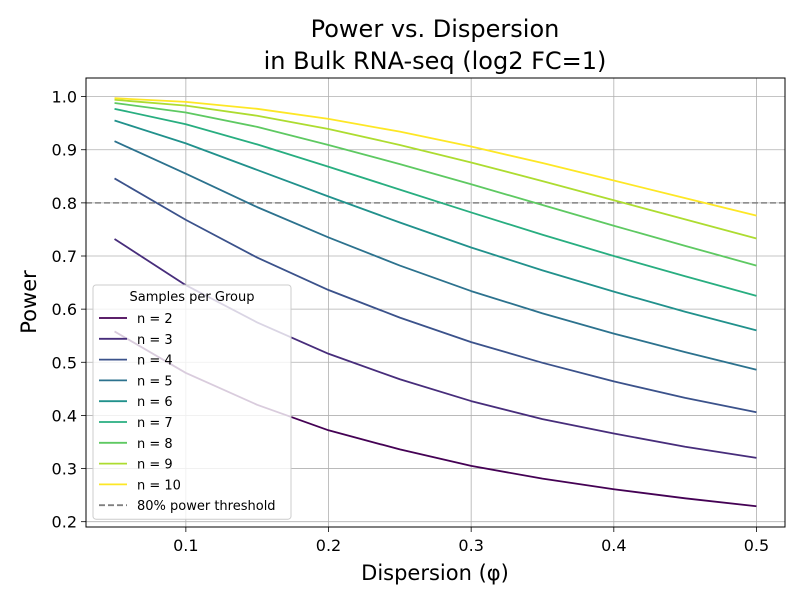  What do you see at coordinates (155, 402) in the screenshot?
I see `legend-label: n = 6` at bounding box center [155, 402].